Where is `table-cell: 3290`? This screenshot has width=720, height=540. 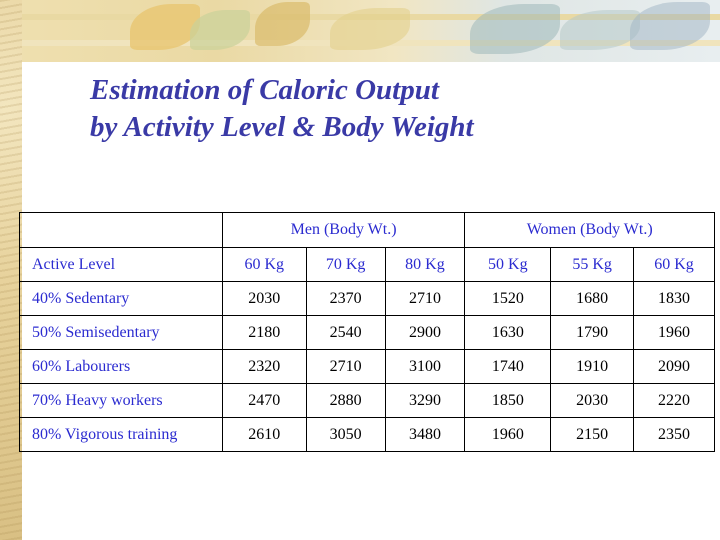 table-cell: 3290 is located at coordinates (425, 400).